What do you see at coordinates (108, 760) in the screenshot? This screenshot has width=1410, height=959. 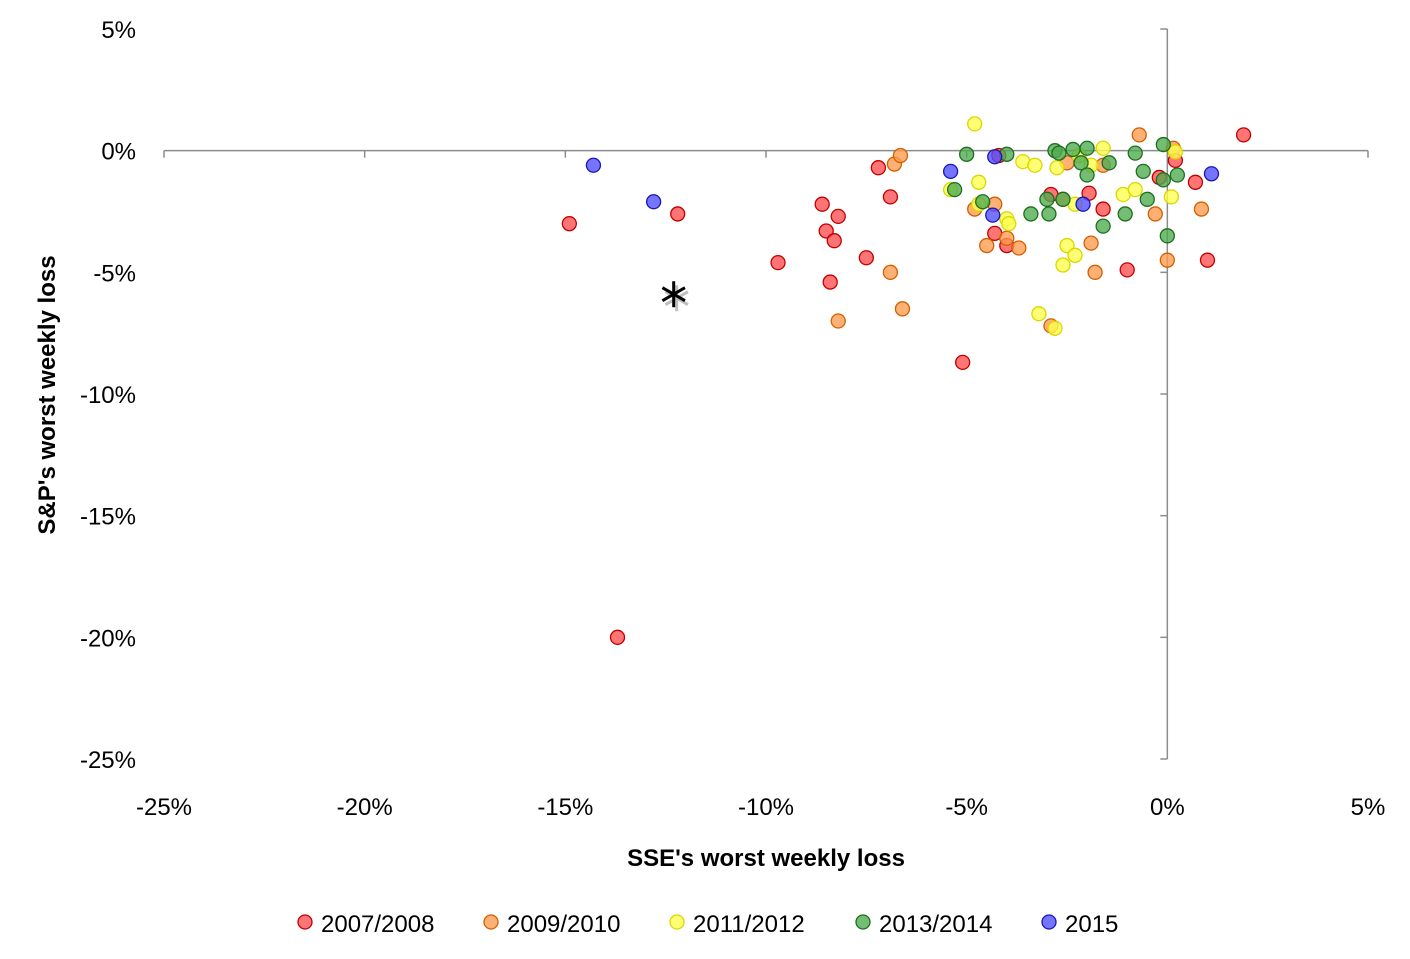 I see `y-tick-label: -25%` at bounding box center [108, 760].